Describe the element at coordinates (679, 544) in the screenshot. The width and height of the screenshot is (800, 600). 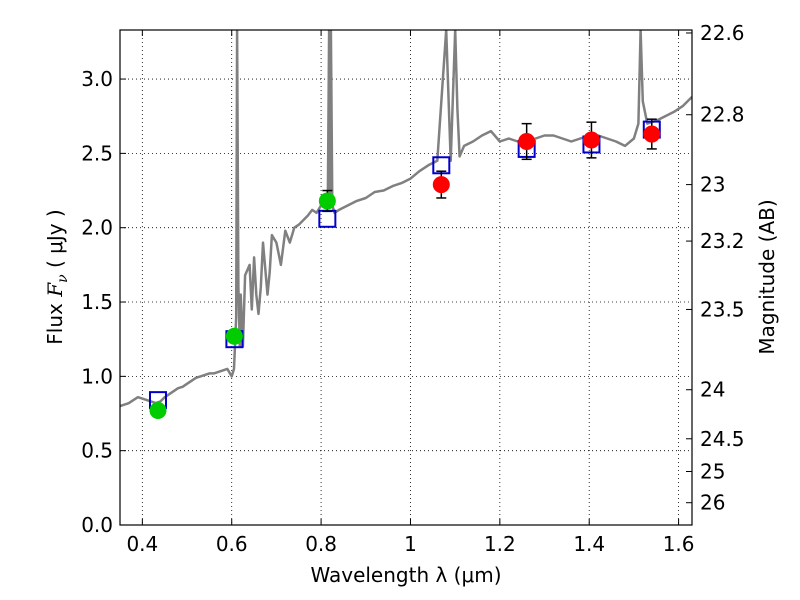
I see `x-tick-label: 1.6` at that location.